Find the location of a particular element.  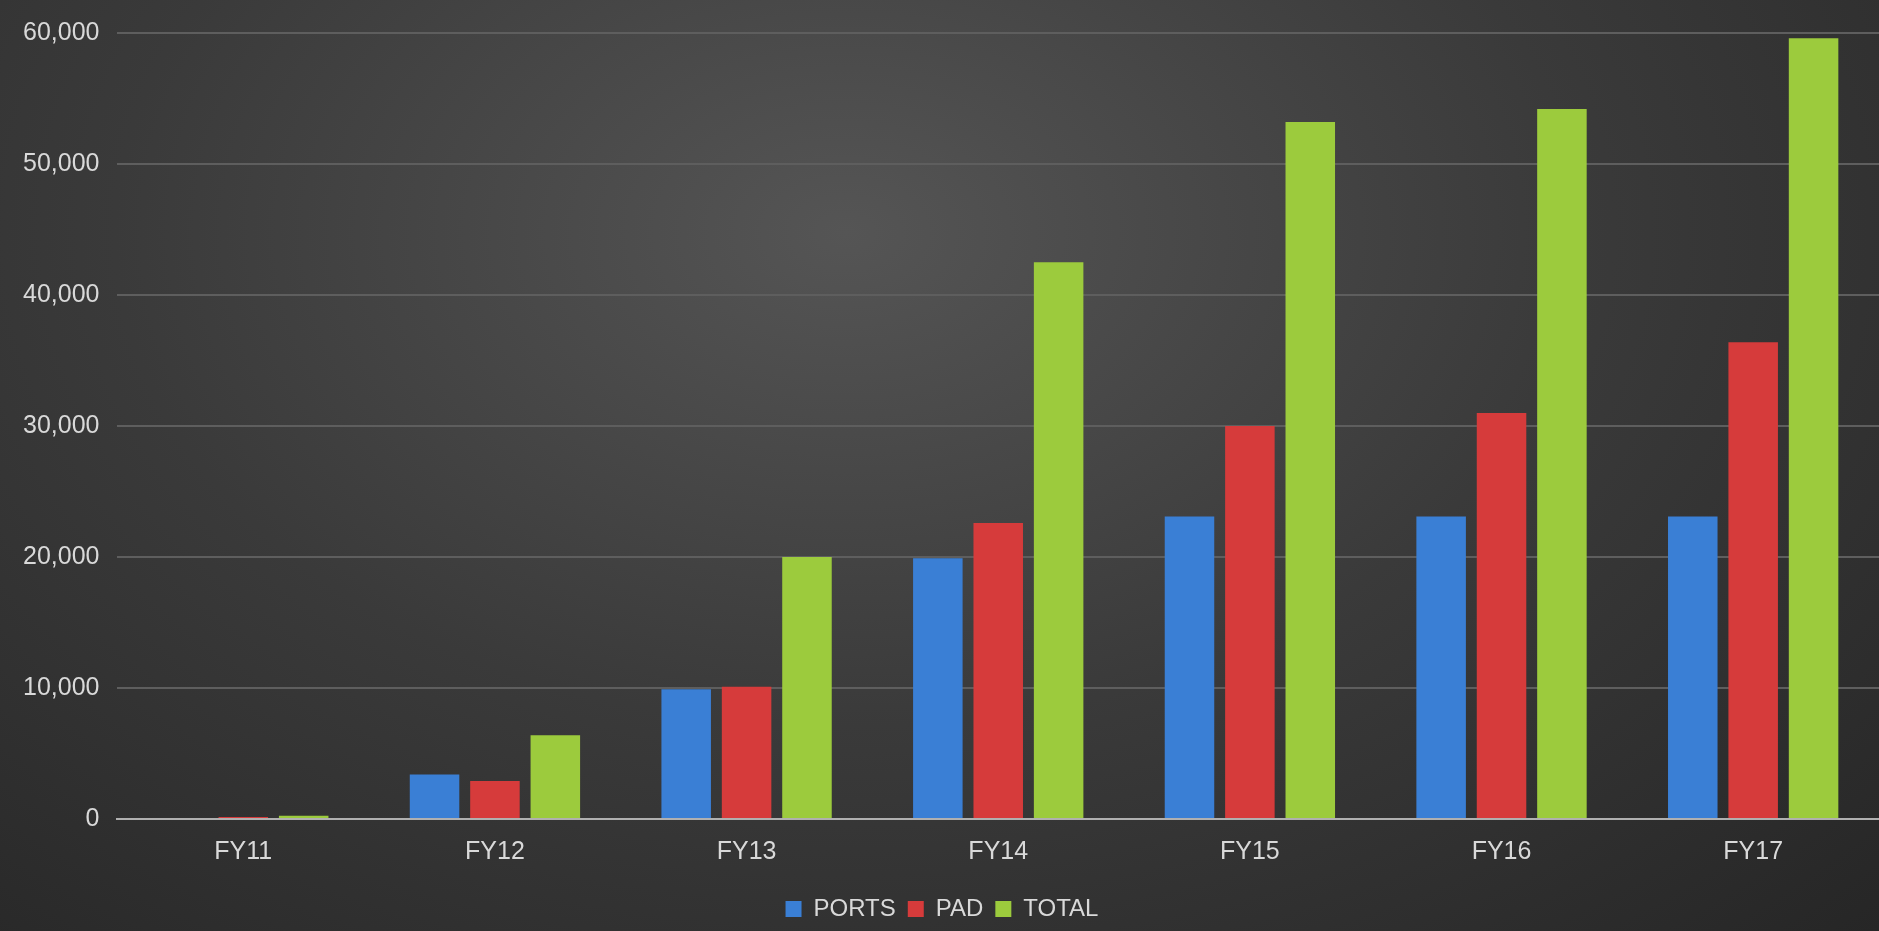

legend-label: TOTAL is located at coordinates (1061, 907).